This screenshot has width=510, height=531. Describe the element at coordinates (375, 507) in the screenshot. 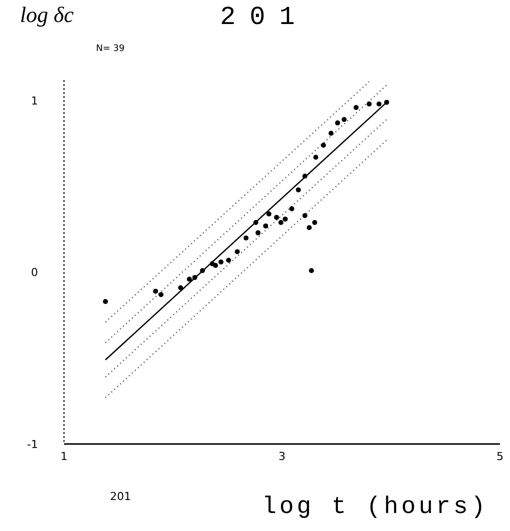

I see `x-axis-title: log t (hours)` at that location.